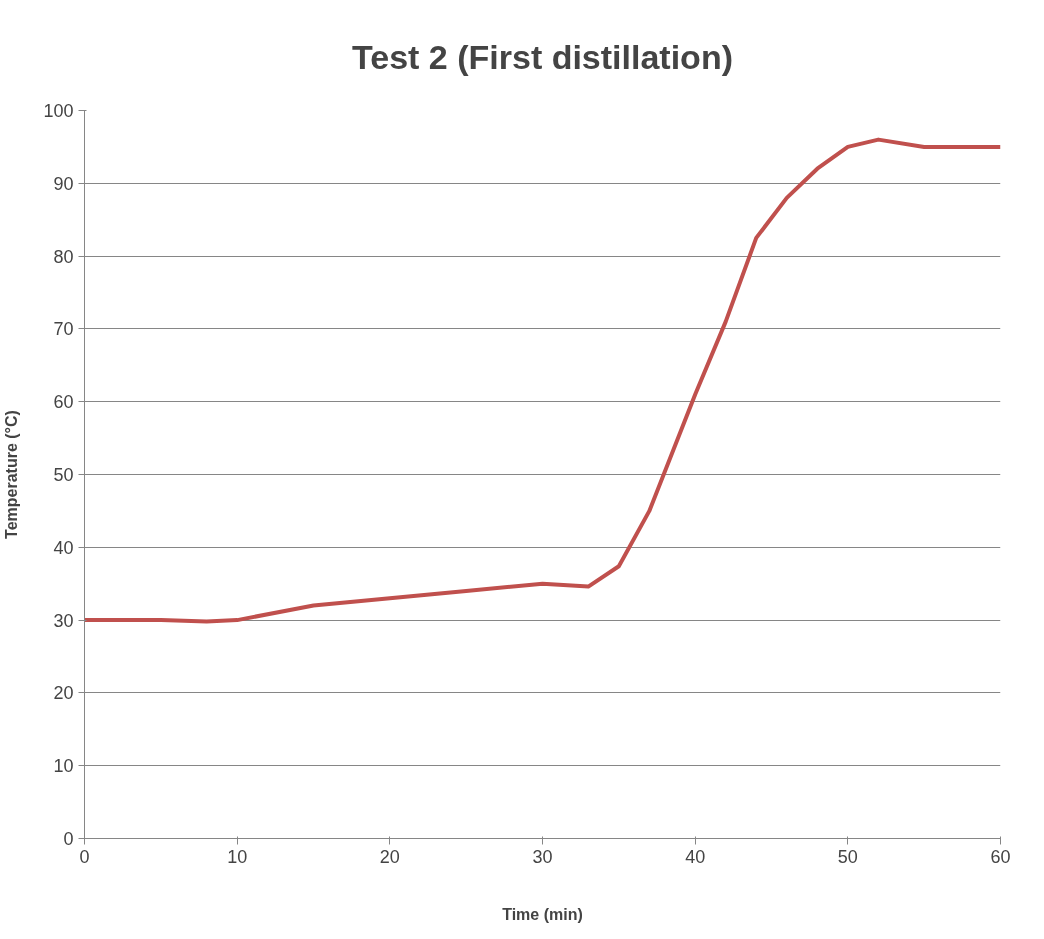 This screenshot has width=1044, height=939. Describe the element at coordinates (68, 839) in the screenshot. I see `y-tick-label: 0` at that location.